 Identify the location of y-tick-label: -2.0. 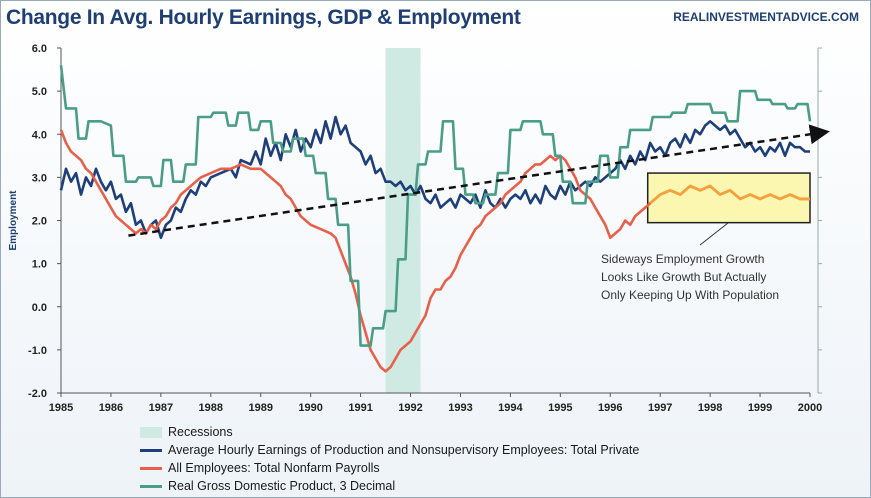
(37, 394).